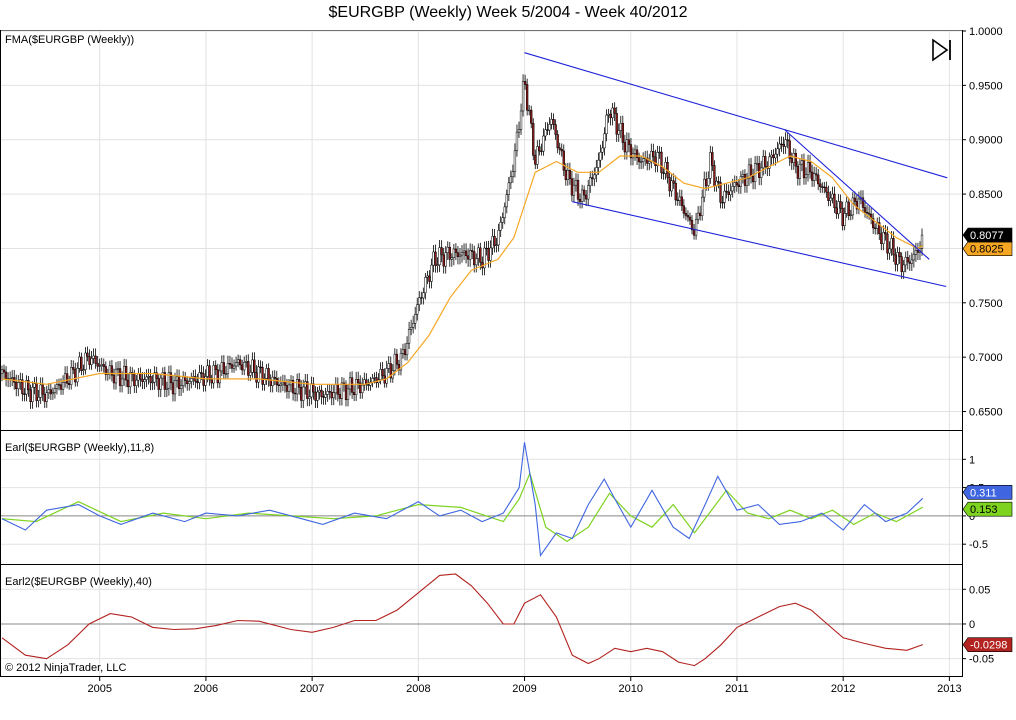 Image resolution: width=1016 pixels, height=720 pixels. What do you see at coordinates (941, 50) in the screenshot?
I see `skip-forward-icon` at bounding box center [941, 50].